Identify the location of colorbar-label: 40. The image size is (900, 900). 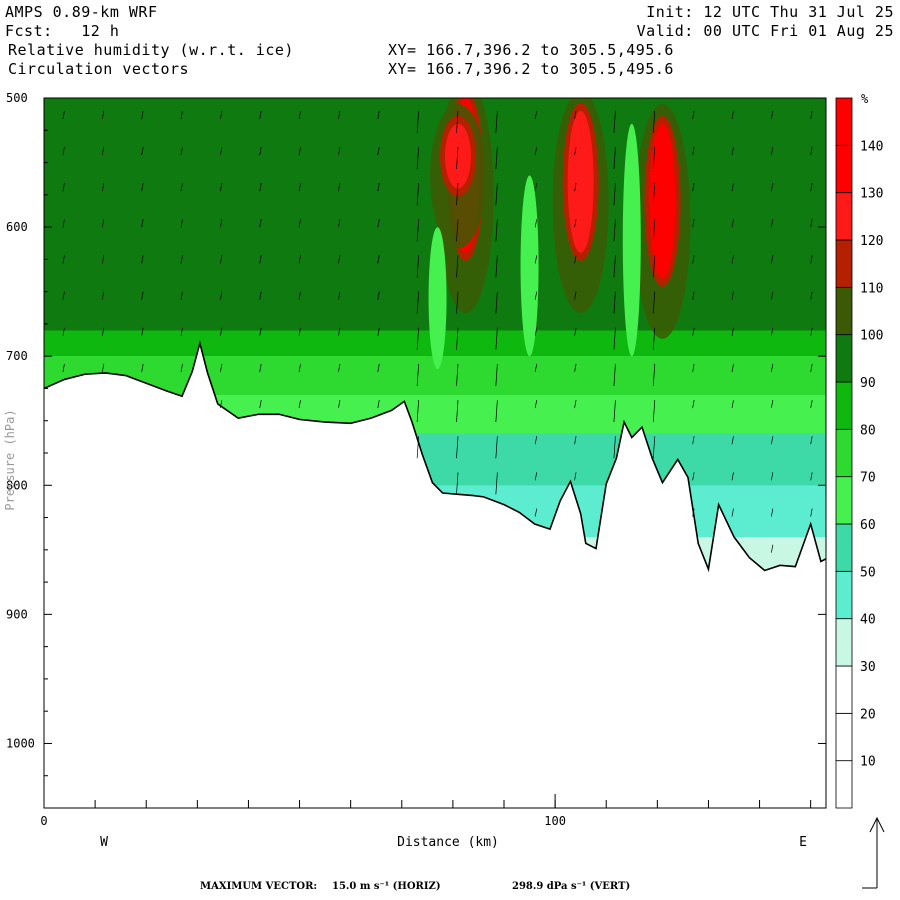
(868, 620).